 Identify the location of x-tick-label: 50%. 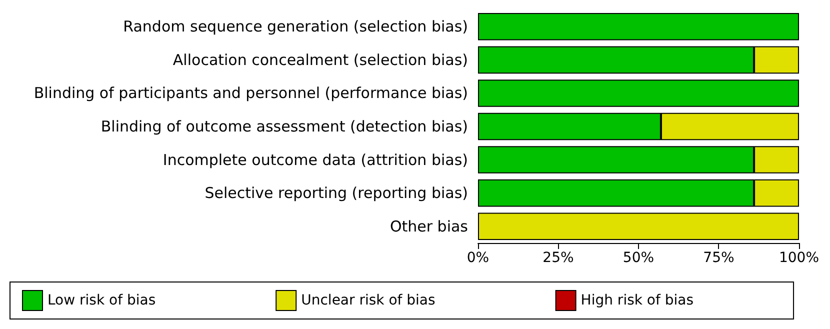
(638, 258).